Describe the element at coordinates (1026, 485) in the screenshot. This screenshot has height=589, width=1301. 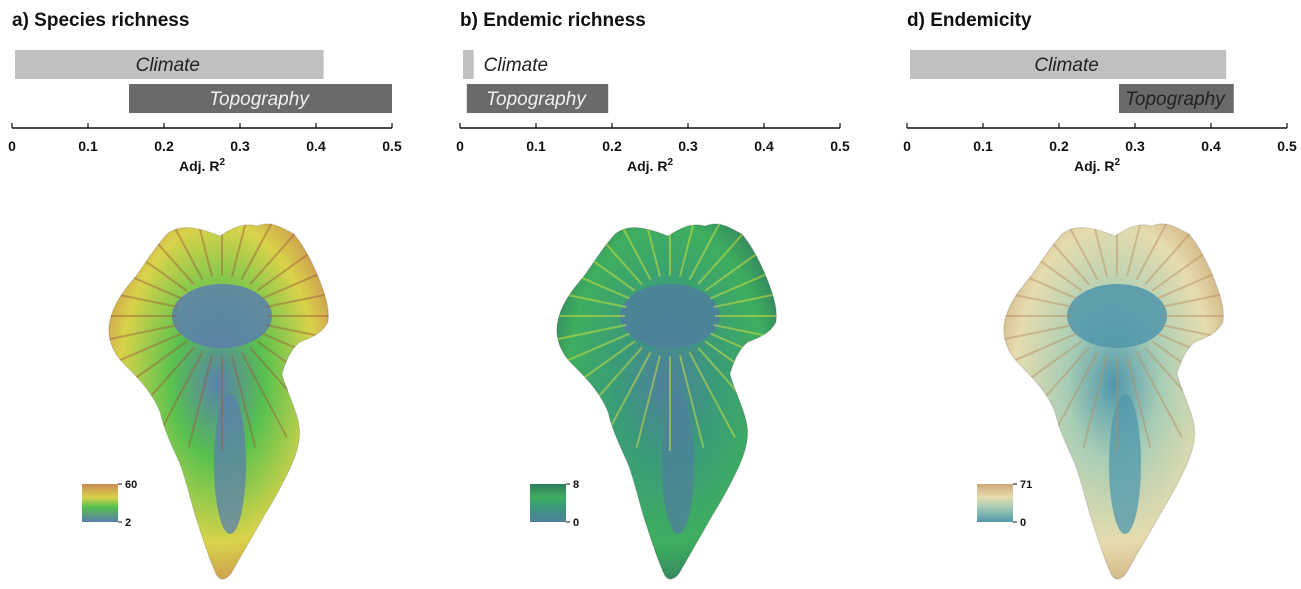
I see `legend-max-label: 71` at that location.